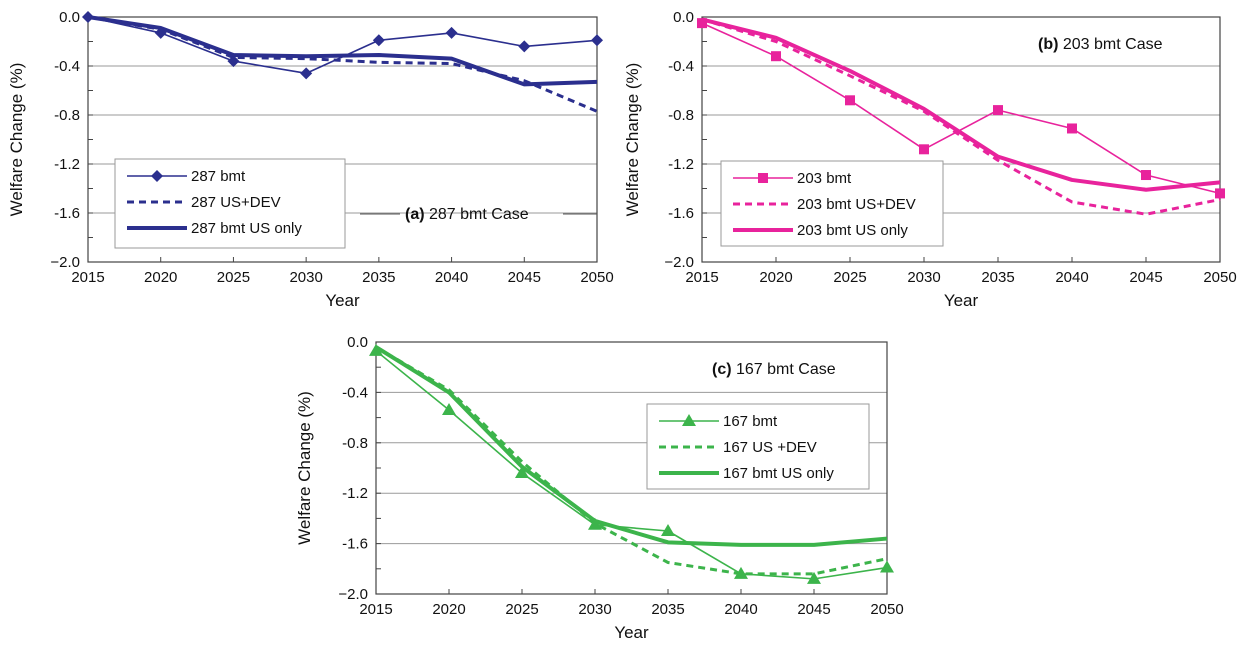 The height and width of the screenshot is (649, 1251). What do you see at coordinates (852, 230) in the screenshot?
I see `legend-label: 203 bmt US only` at bounding box center [852, 230].